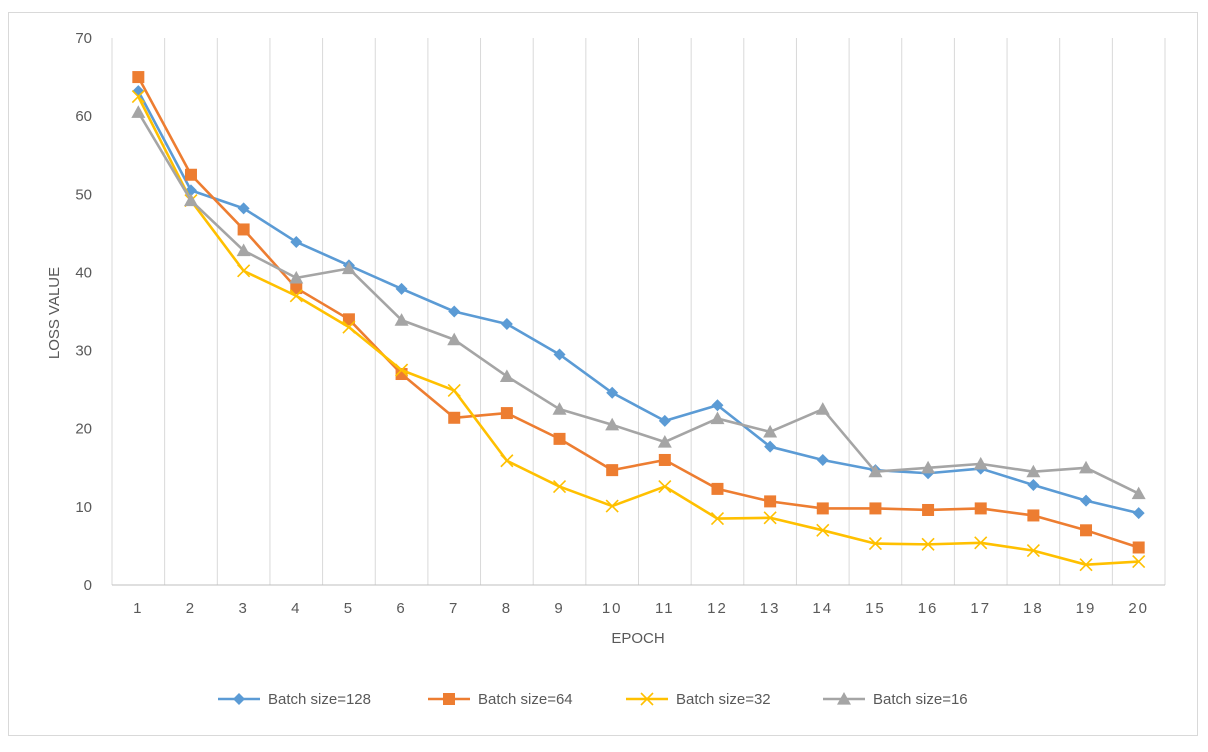 The image size is (1208, 752). I want to click on x-tick-label: 4, so click(296, 608).